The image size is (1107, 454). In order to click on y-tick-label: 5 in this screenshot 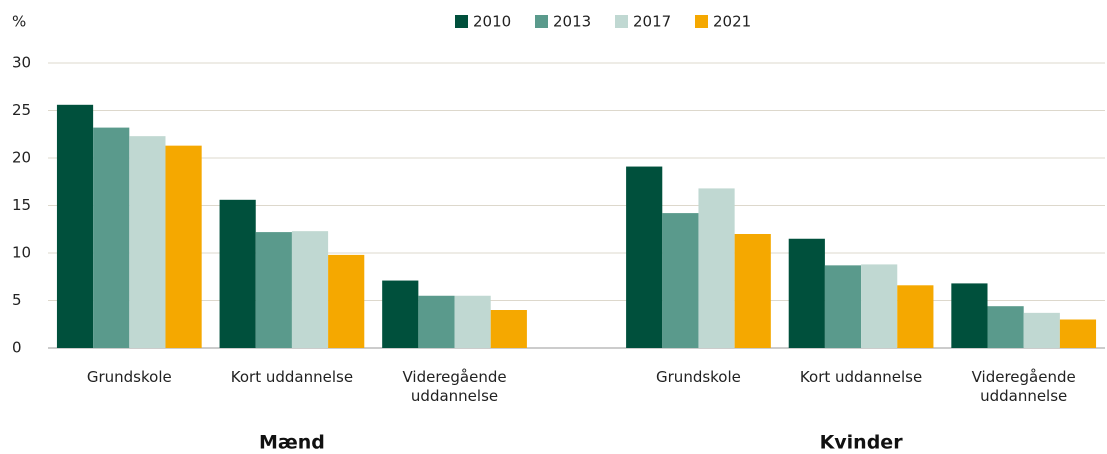, I will do `click(17, 300)`.